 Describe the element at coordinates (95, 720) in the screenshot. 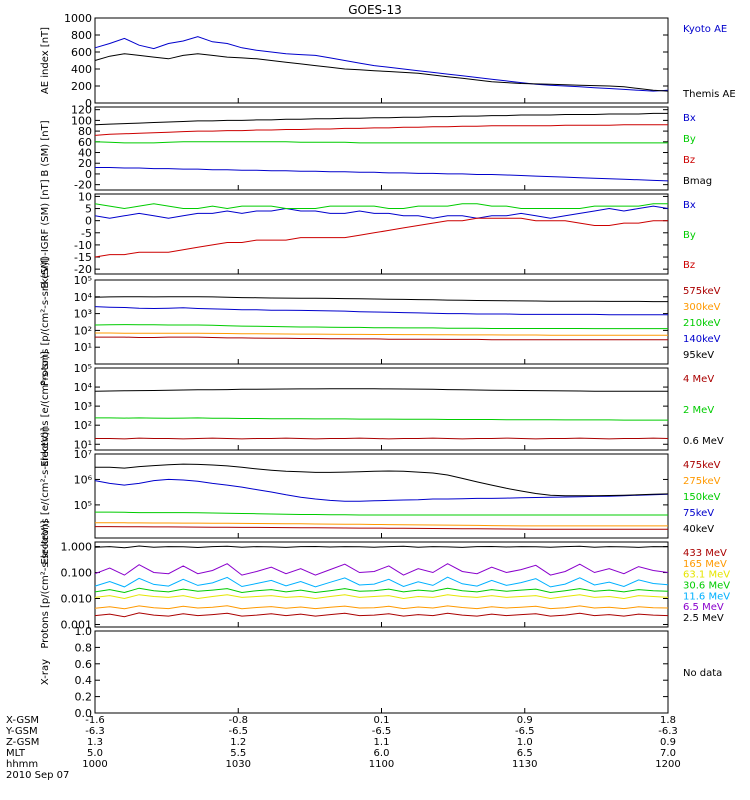

I see `axis-row-value: -1.6` at that location.